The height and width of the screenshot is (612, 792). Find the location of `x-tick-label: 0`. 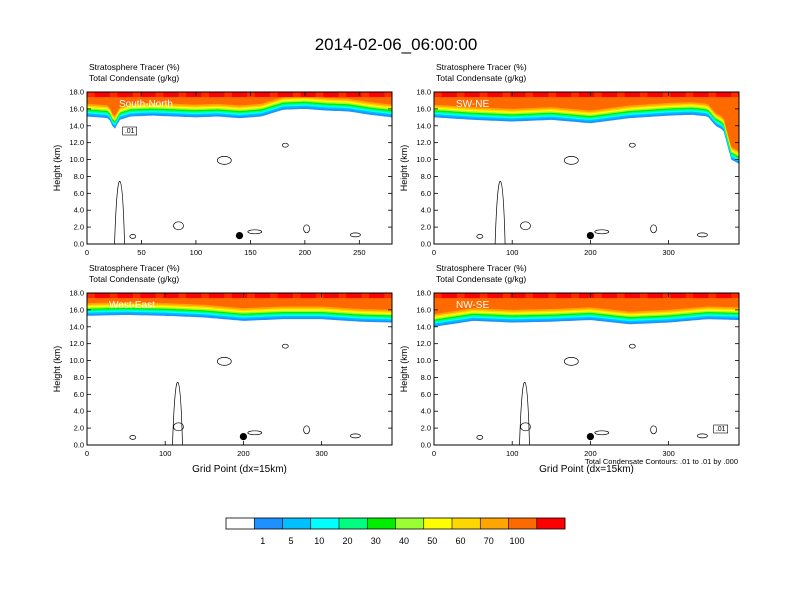

x-tick-label: 0 is located at coordinates (87, 252).